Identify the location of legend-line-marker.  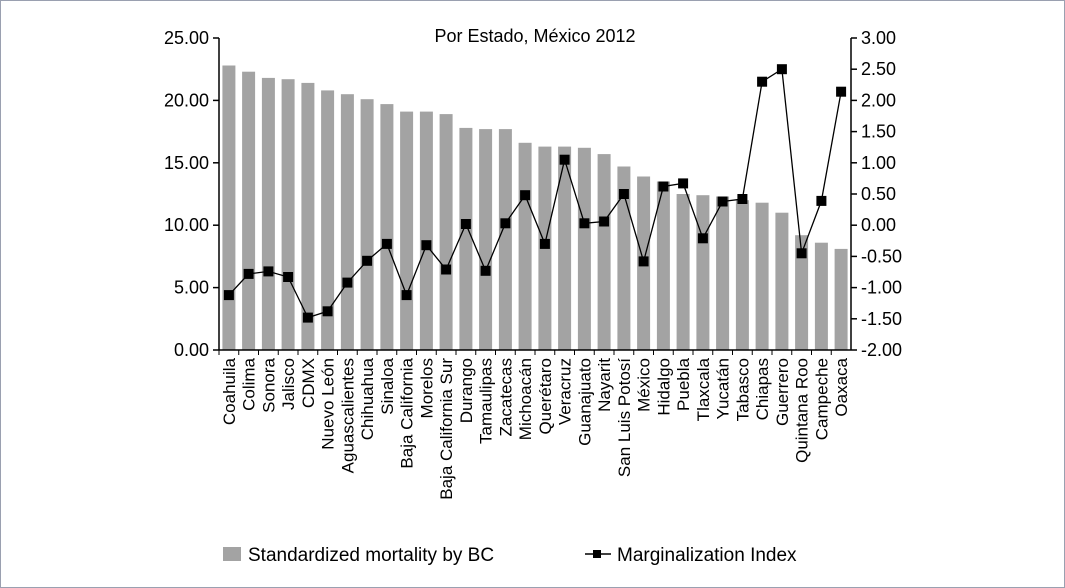
(597, 554).